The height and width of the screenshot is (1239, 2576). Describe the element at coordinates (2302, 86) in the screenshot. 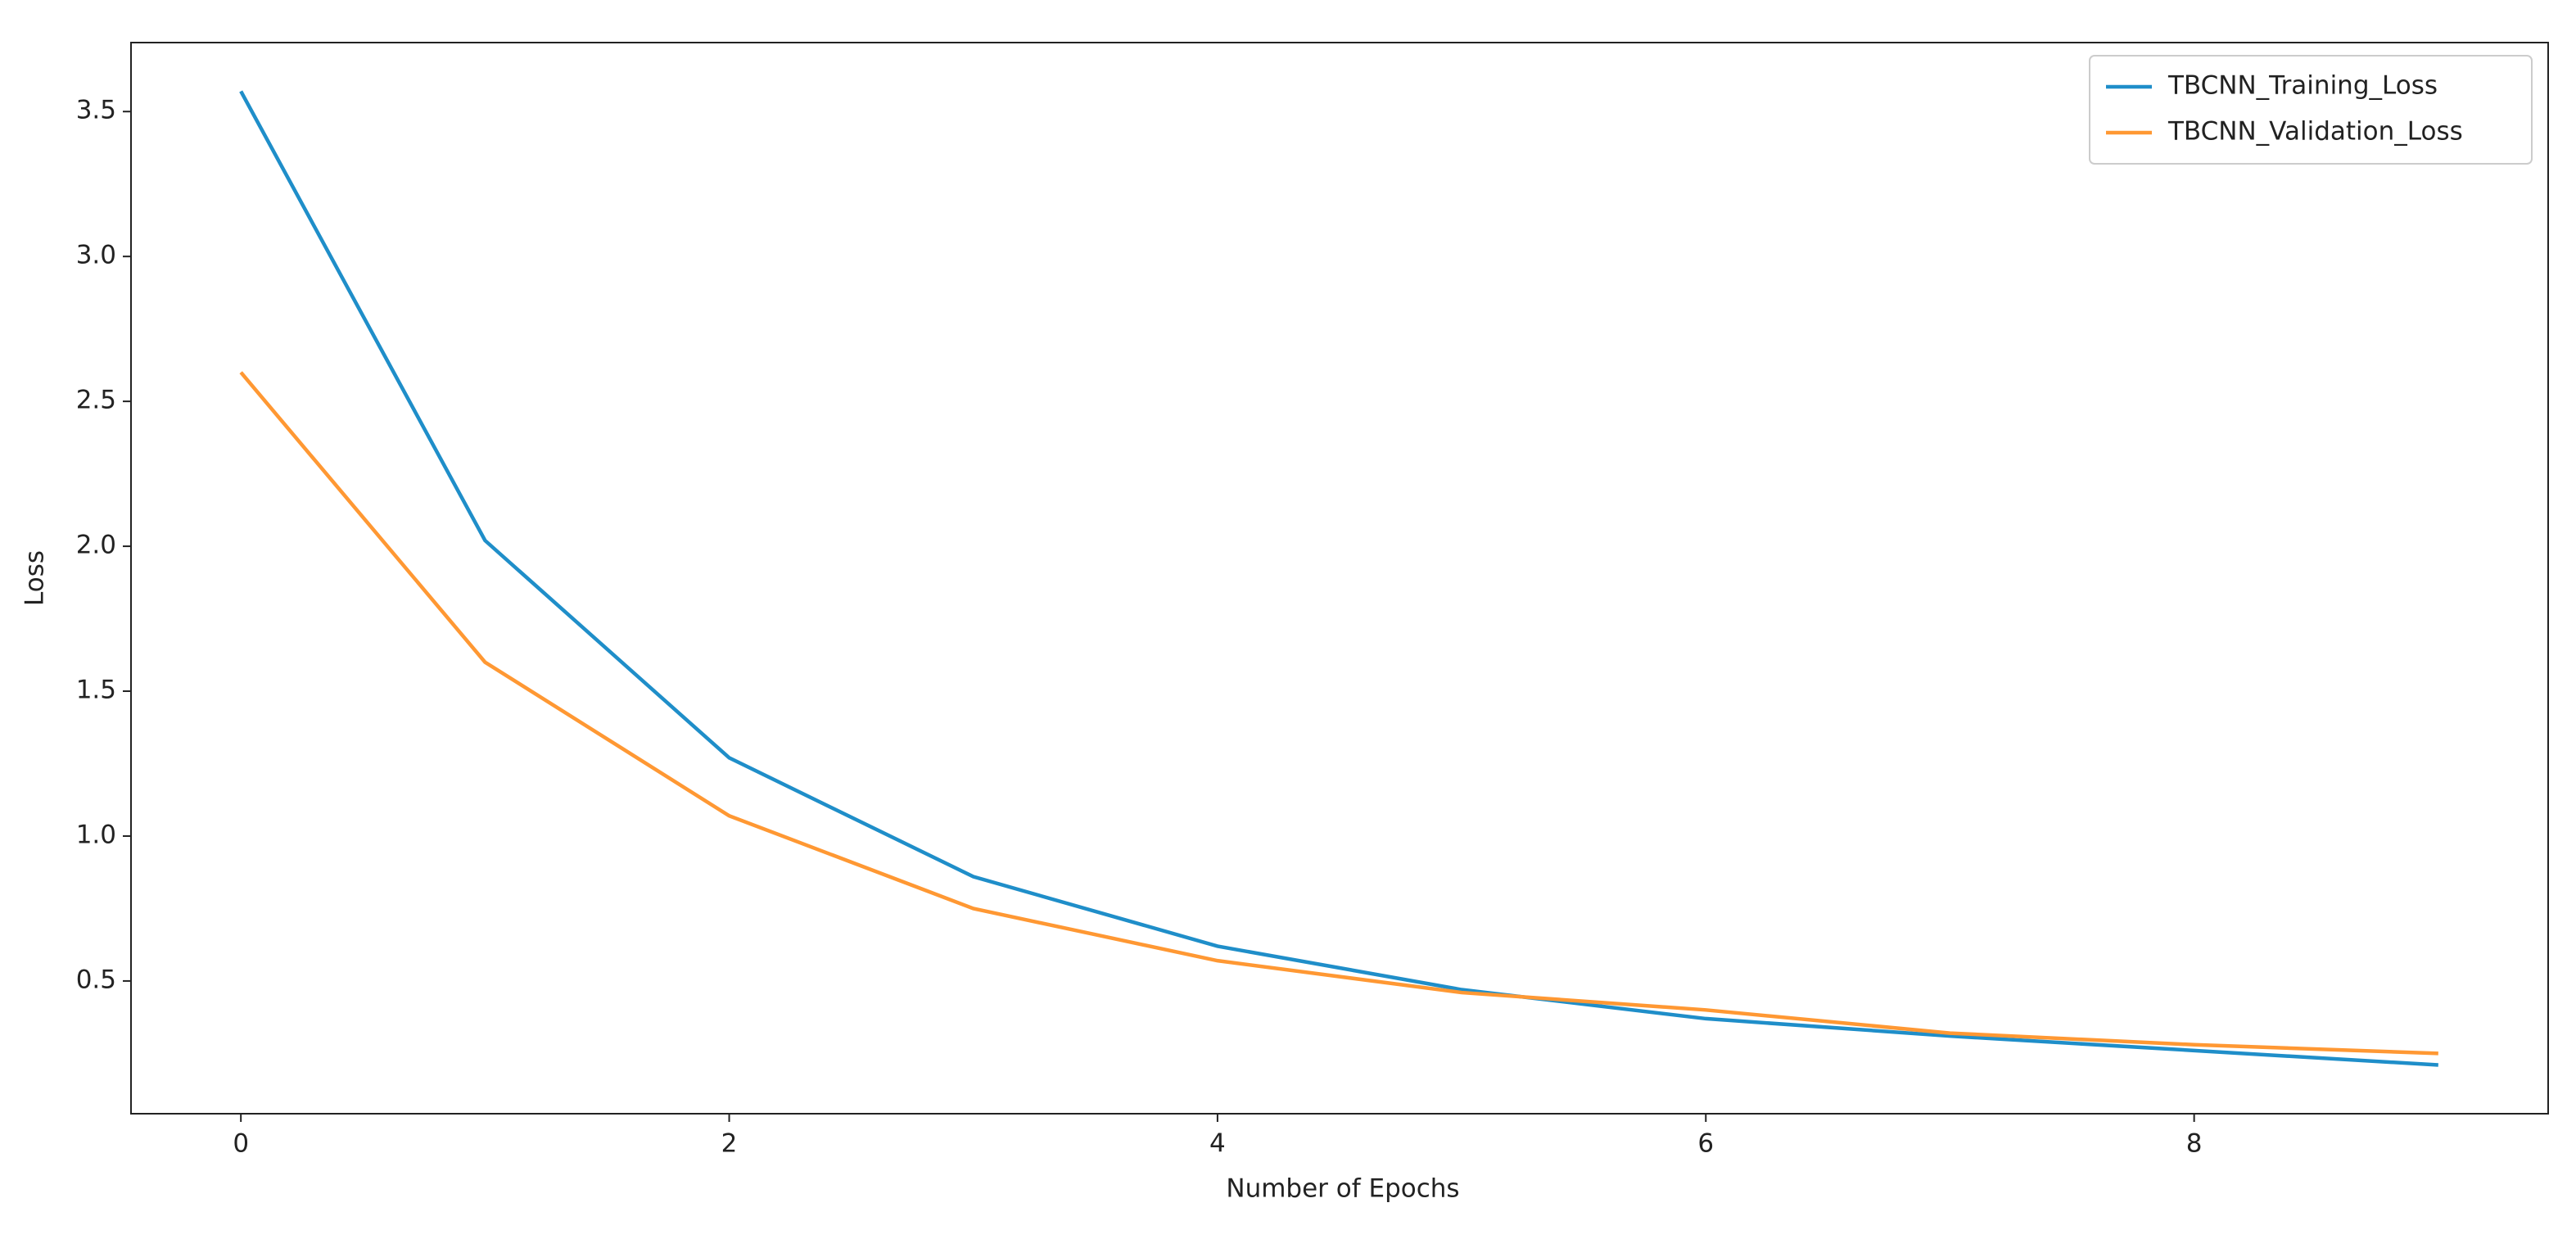

I see `legend-label: TBCNN_Training_Loss` at that location.